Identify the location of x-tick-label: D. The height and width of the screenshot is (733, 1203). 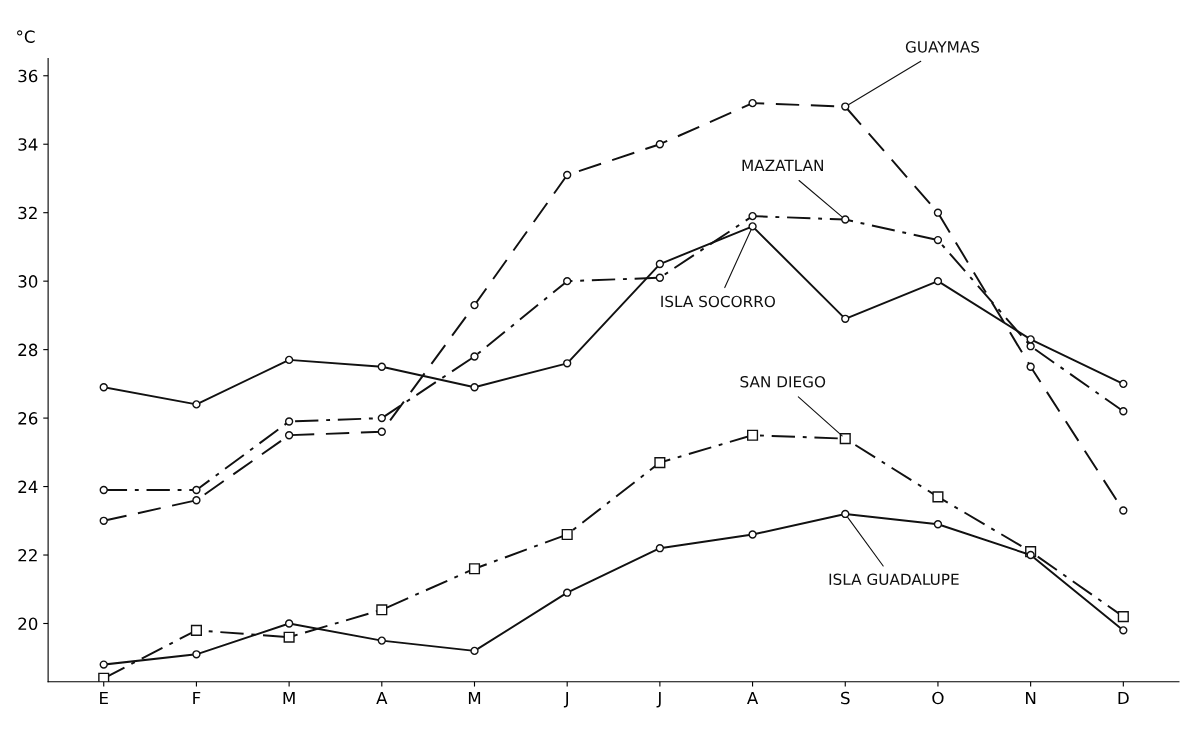
(1123, 698).